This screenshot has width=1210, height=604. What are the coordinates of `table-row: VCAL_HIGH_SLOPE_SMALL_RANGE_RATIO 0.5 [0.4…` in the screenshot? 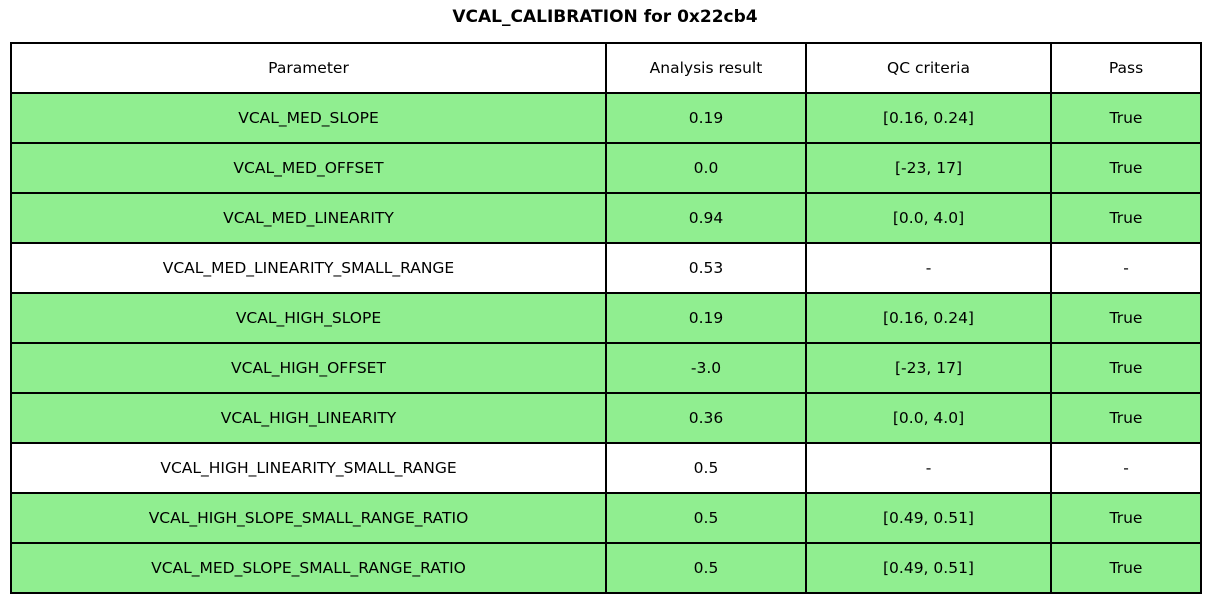 It's located at (606, 518).